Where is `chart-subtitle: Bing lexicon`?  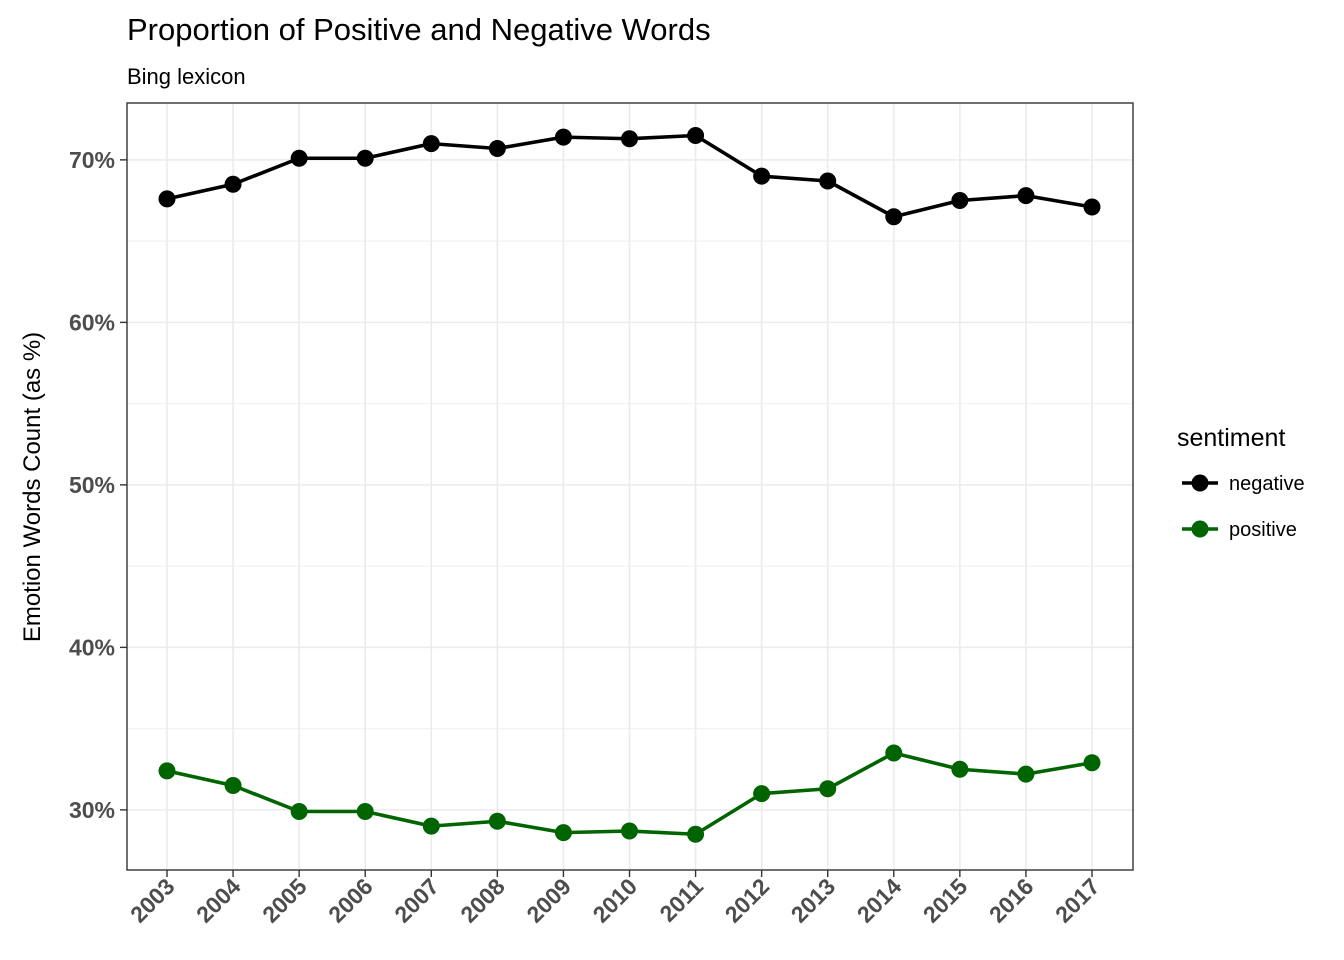 chart-subtitle: Bing lexicon is located at coordinates (186, 76).